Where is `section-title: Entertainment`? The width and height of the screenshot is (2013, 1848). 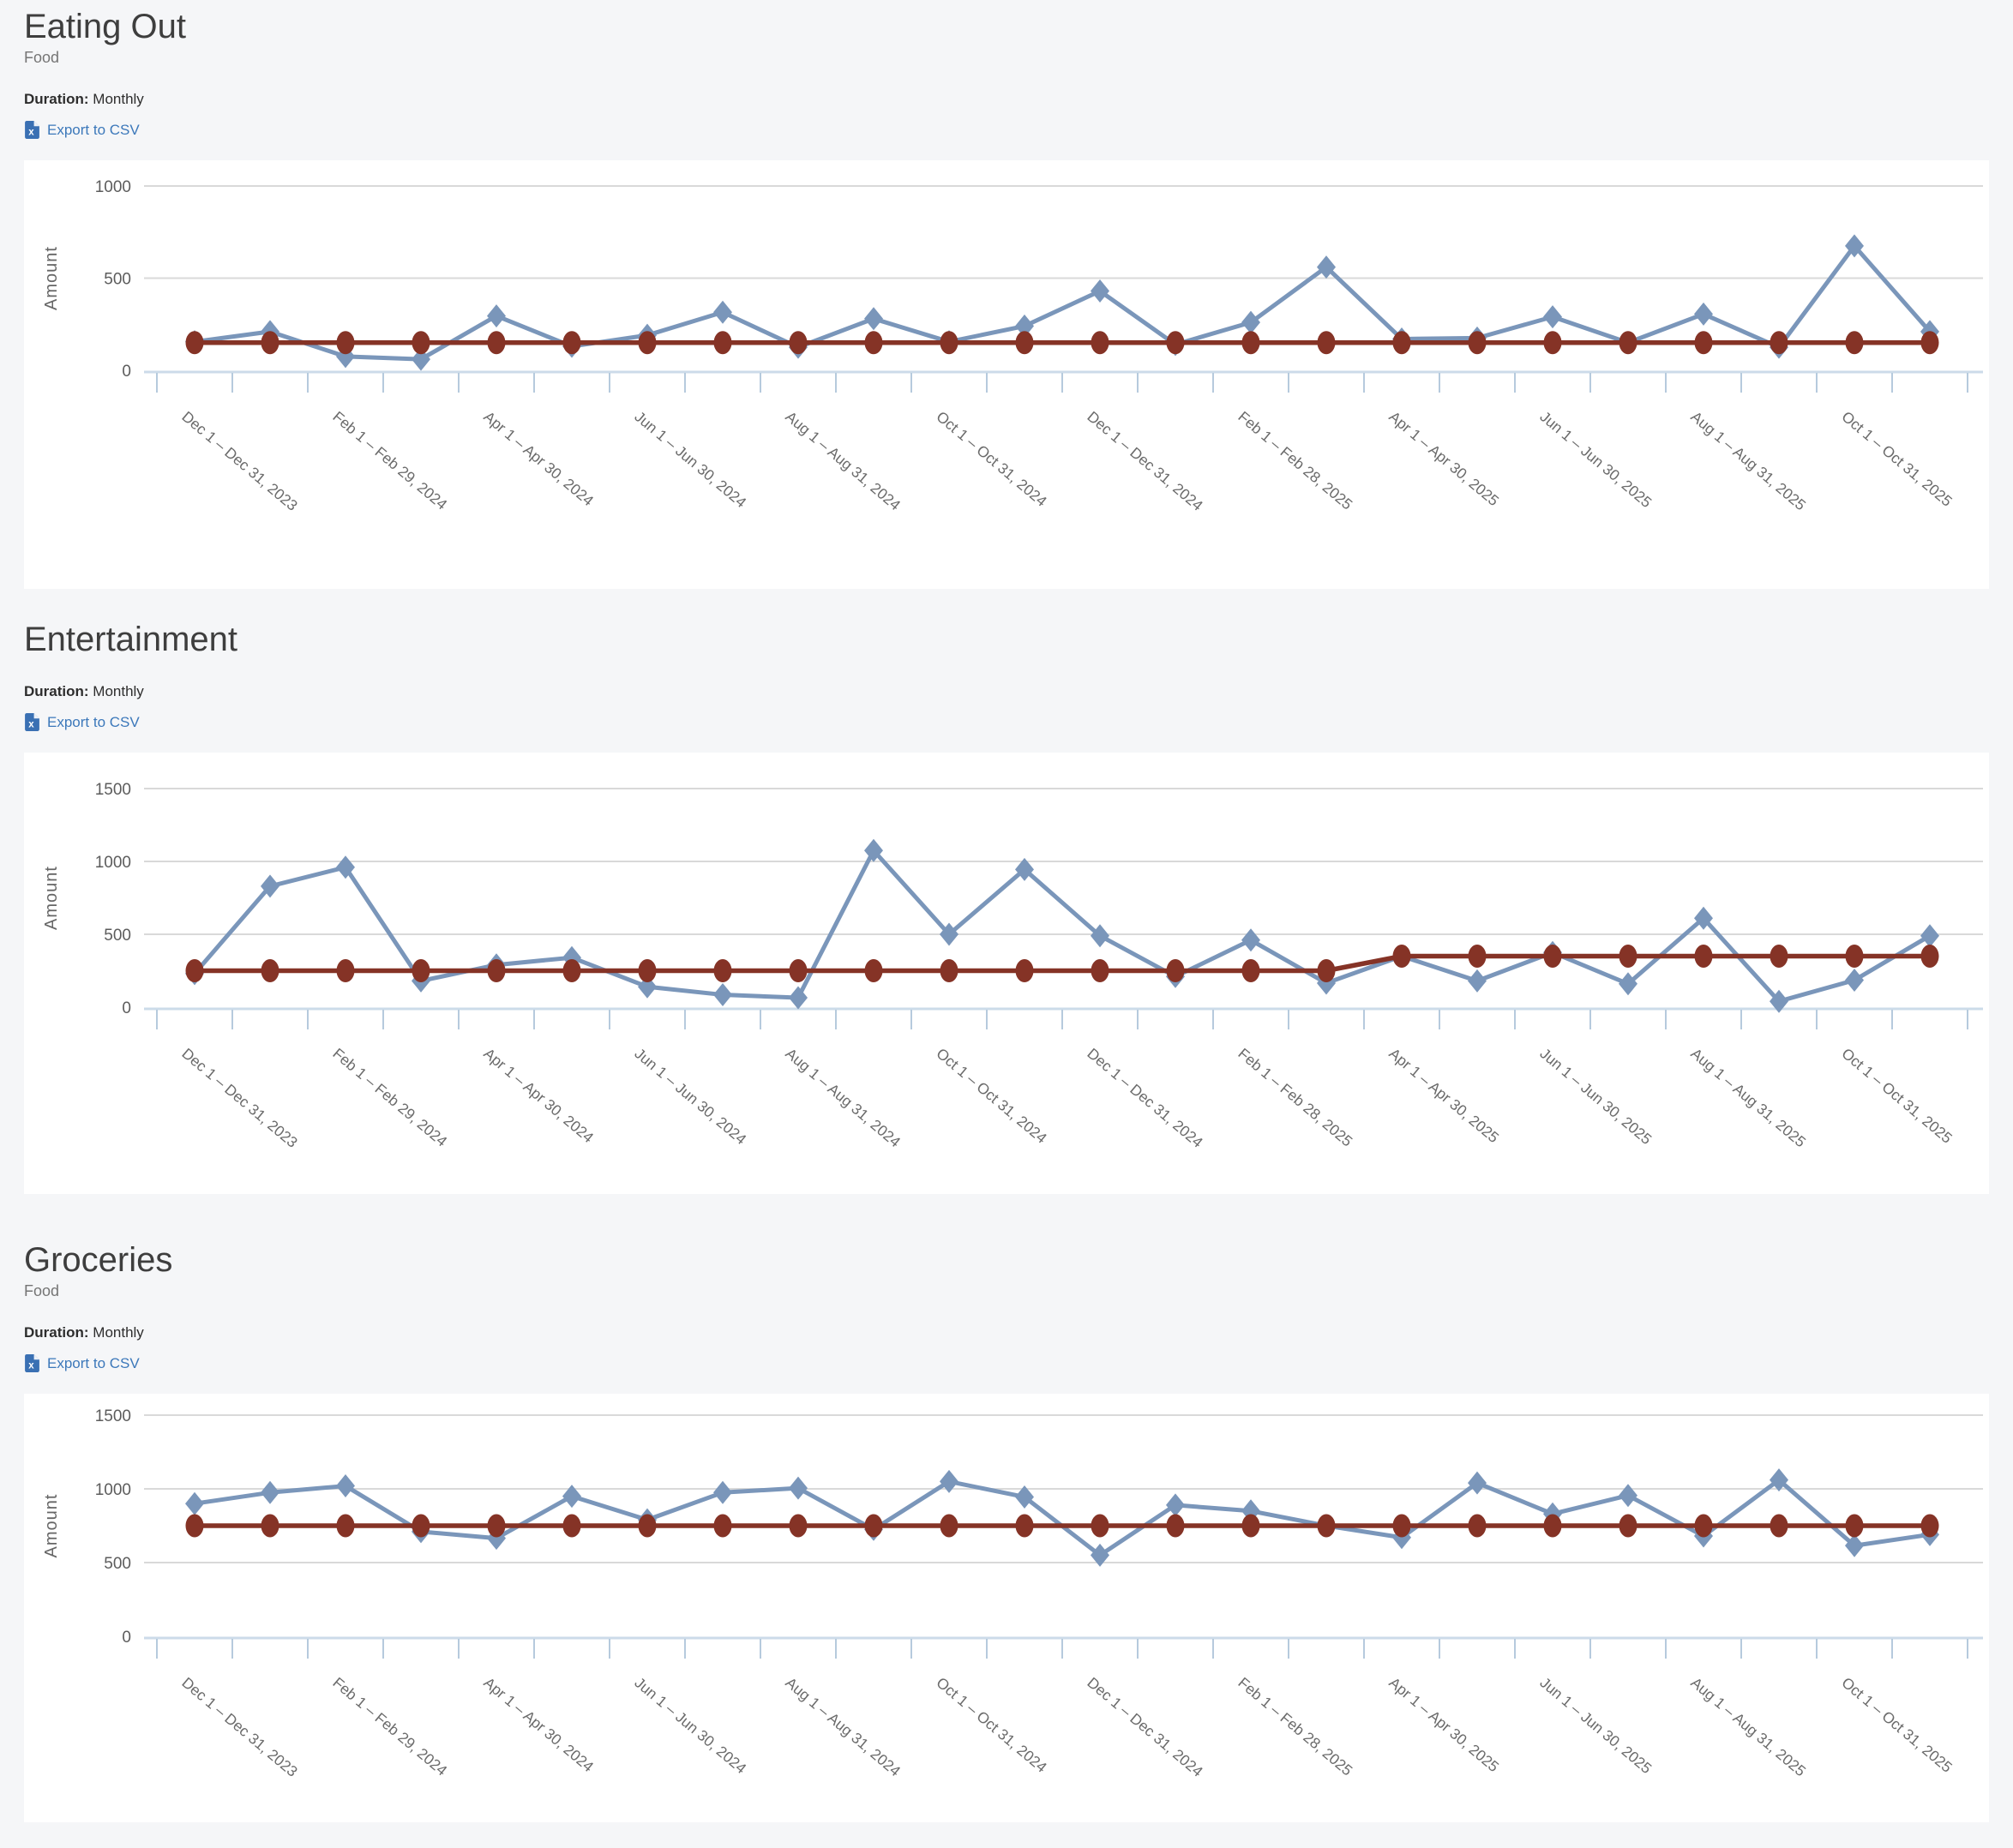
section-title: Entertainment is located at coordinates (131, 639).